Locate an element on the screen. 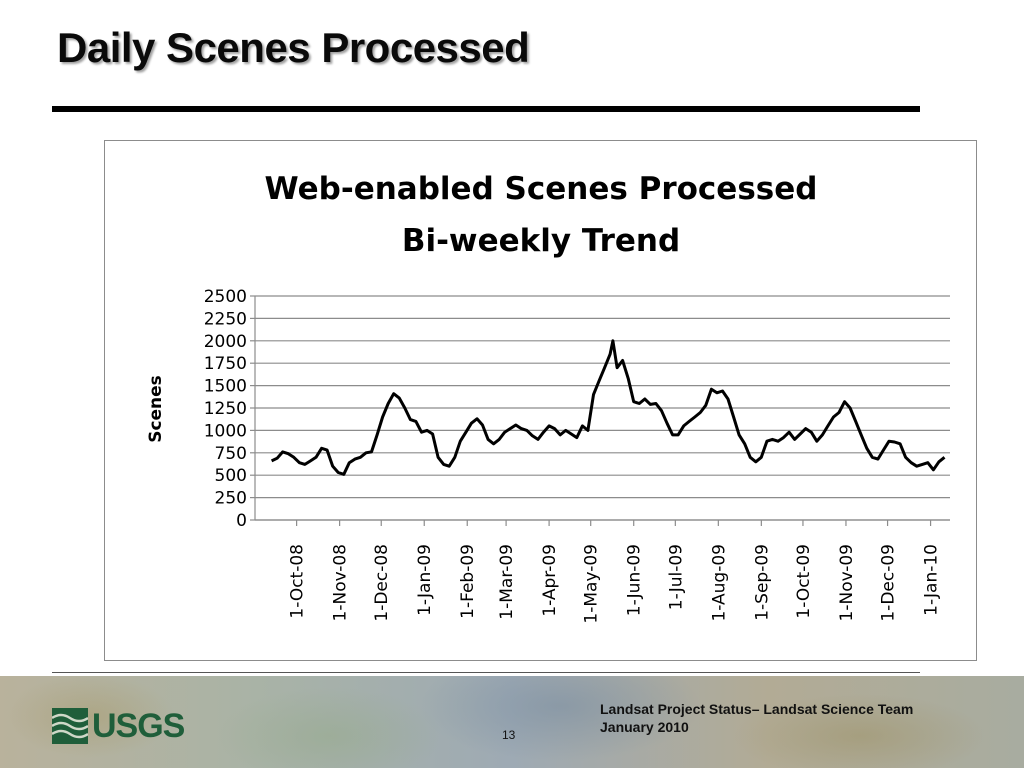 This screenshot has height=768, width=1024. y-tick-label: 0 is located at coordinates (241, 521).